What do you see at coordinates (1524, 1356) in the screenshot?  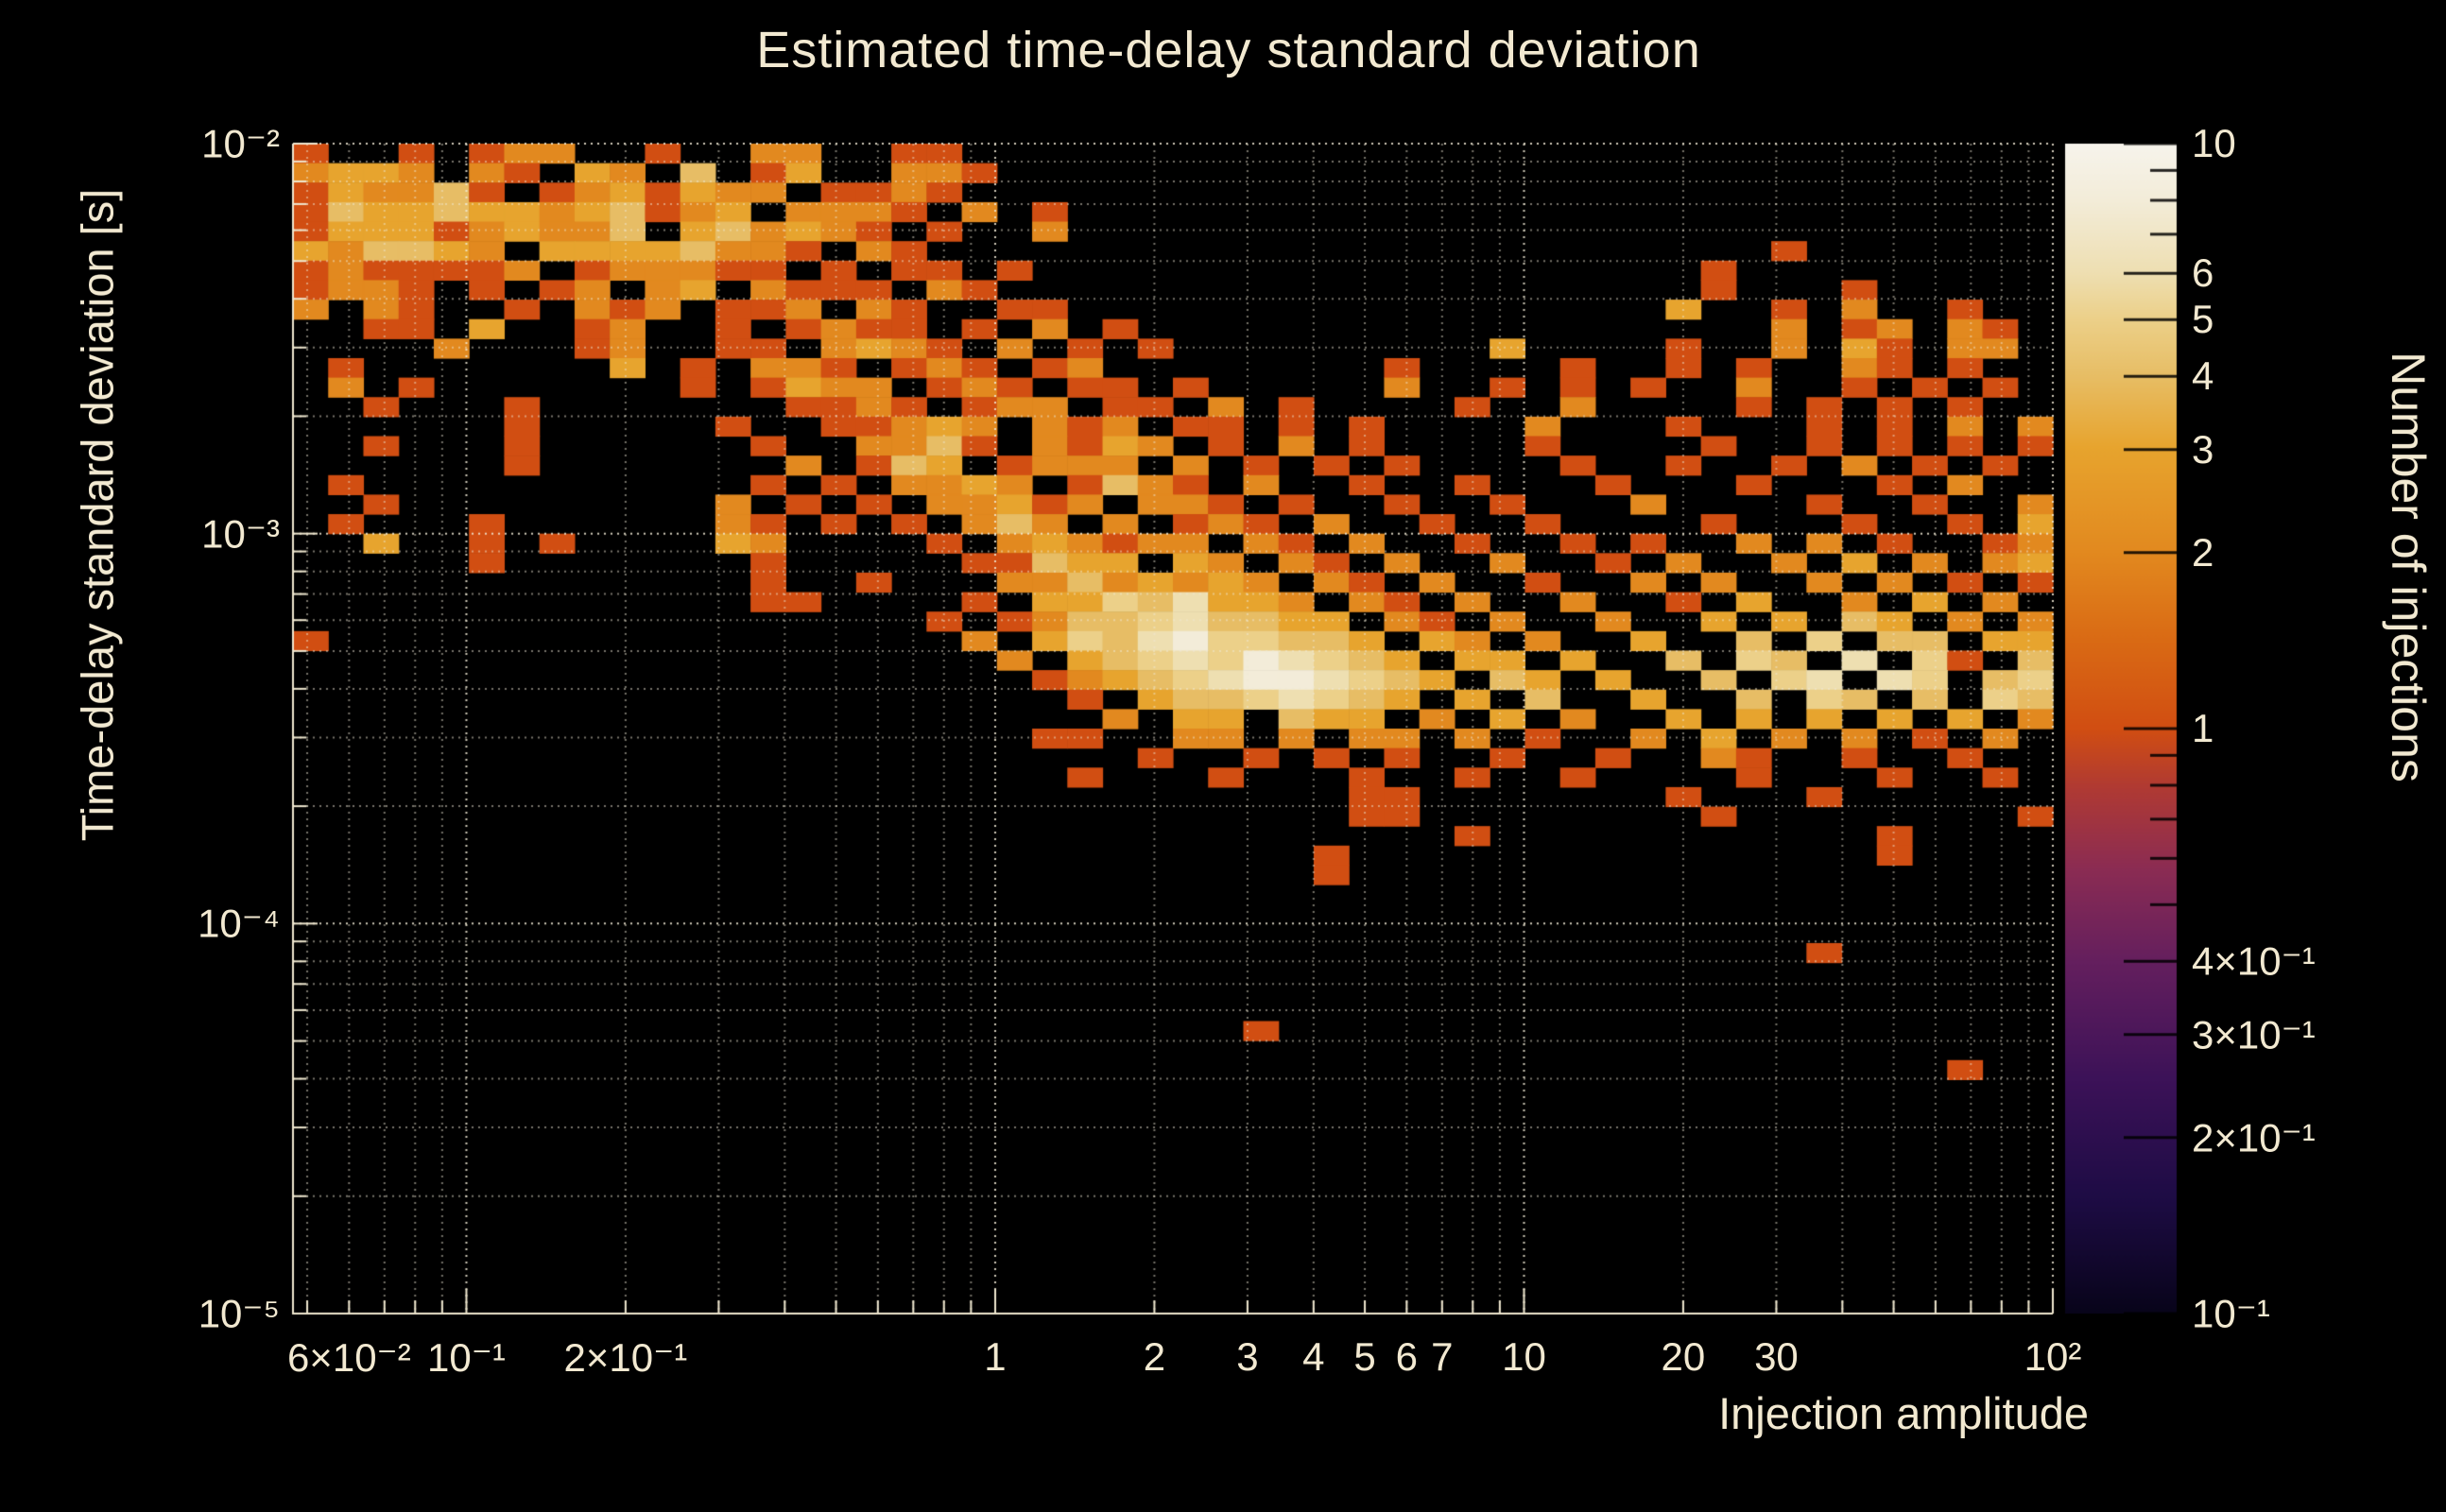 I see `x-tick-label: 10` at bounding box center [1524, 1356].